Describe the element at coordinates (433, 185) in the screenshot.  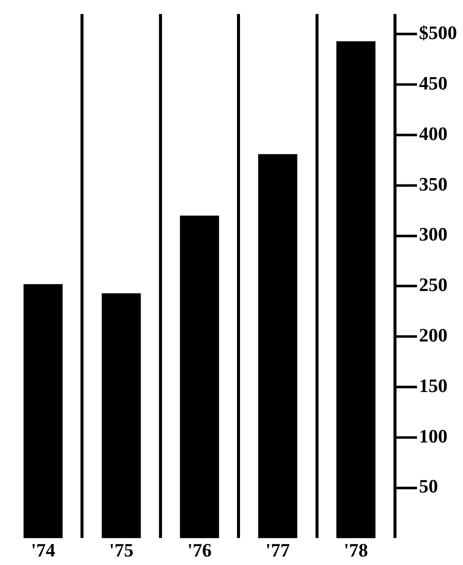
I see `y-tick-label: 350` at that location.